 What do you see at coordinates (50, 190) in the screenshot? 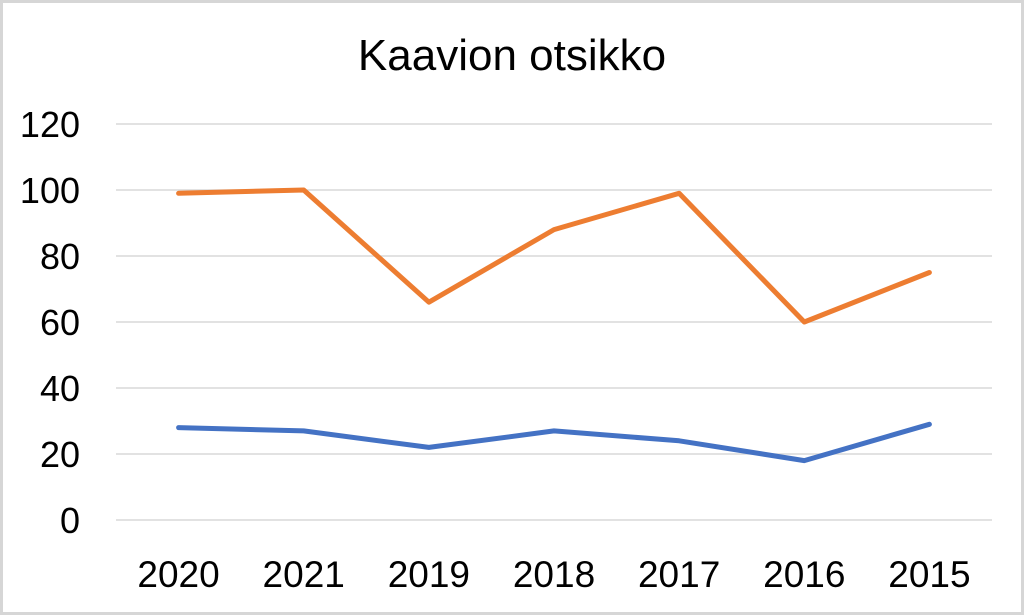
I see `y-axis-tick-label: 100` at bounding box center [50, 190].